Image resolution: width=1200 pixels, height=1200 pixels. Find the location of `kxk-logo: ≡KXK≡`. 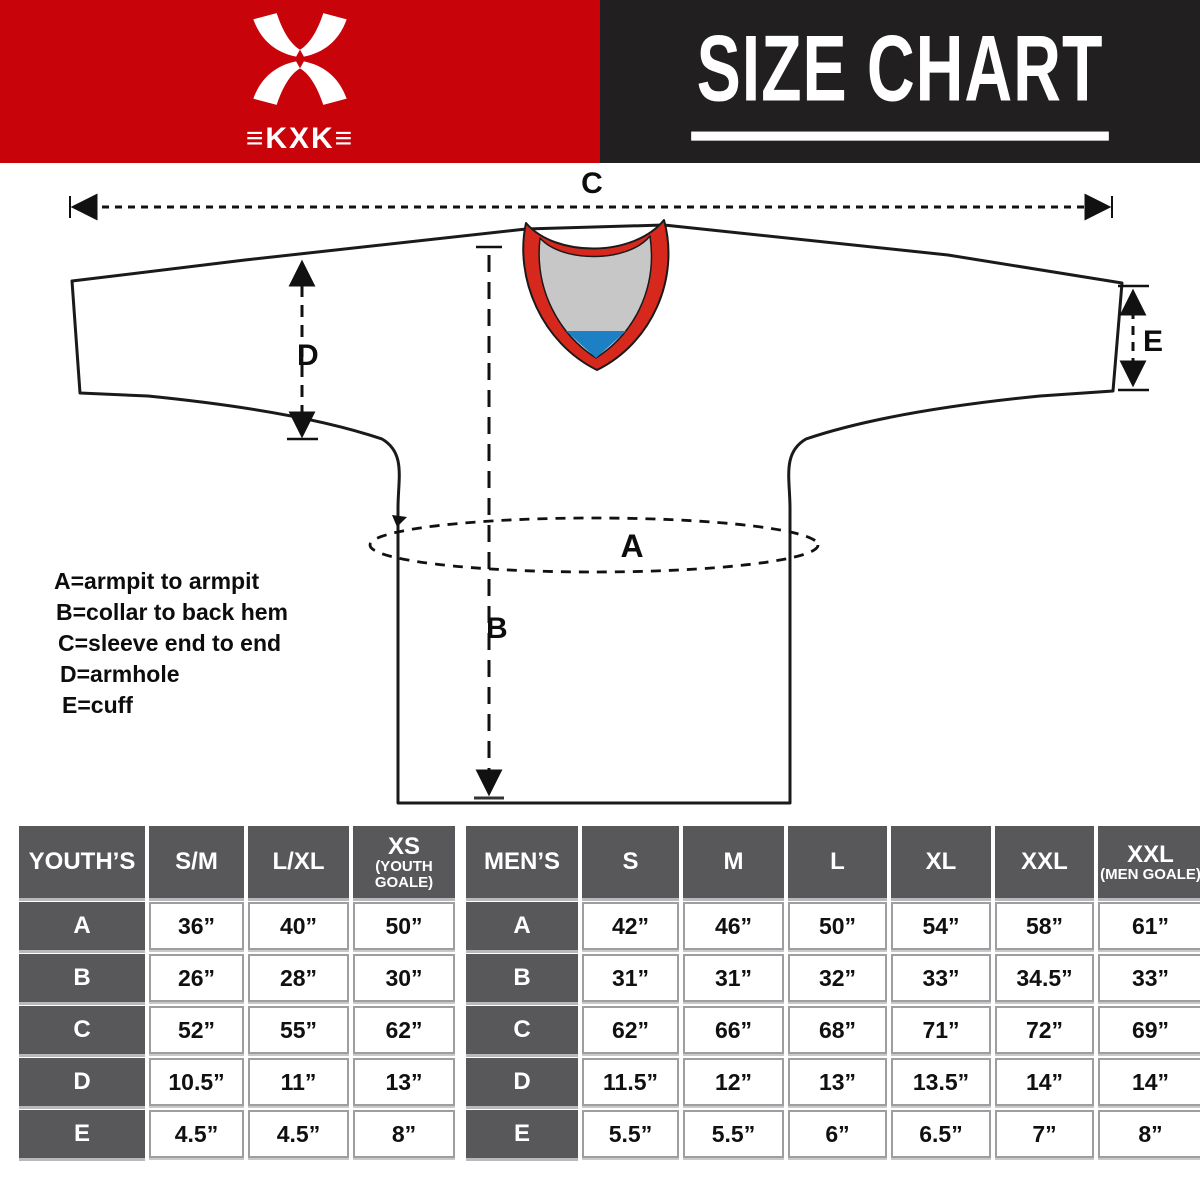

kxk-logo: ≡KXK≡ is located at coordinates (300, 82).